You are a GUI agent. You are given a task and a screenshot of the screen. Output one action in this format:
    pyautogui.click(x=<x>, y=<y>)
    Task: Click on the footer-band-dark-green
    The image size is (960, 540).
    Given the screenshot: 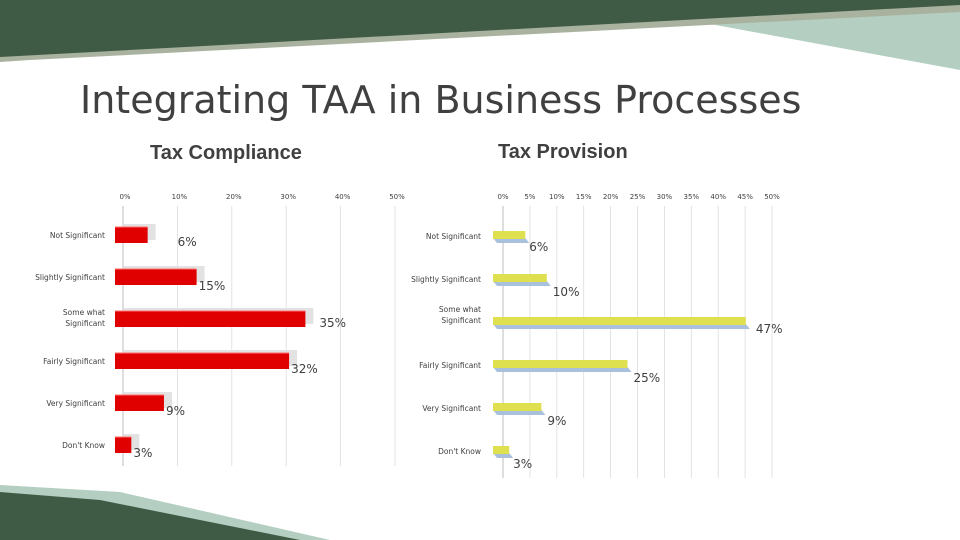 What is the action you would take?
    pyautogui.click(x=150, y=516)
    